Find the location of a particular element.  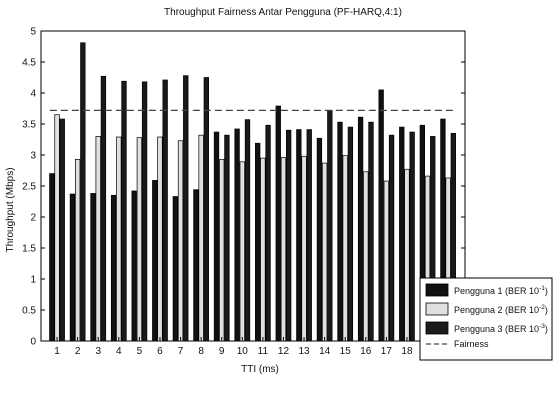

y-axis-label: Throughput (Mbps) is located at coordinates (10, 209).